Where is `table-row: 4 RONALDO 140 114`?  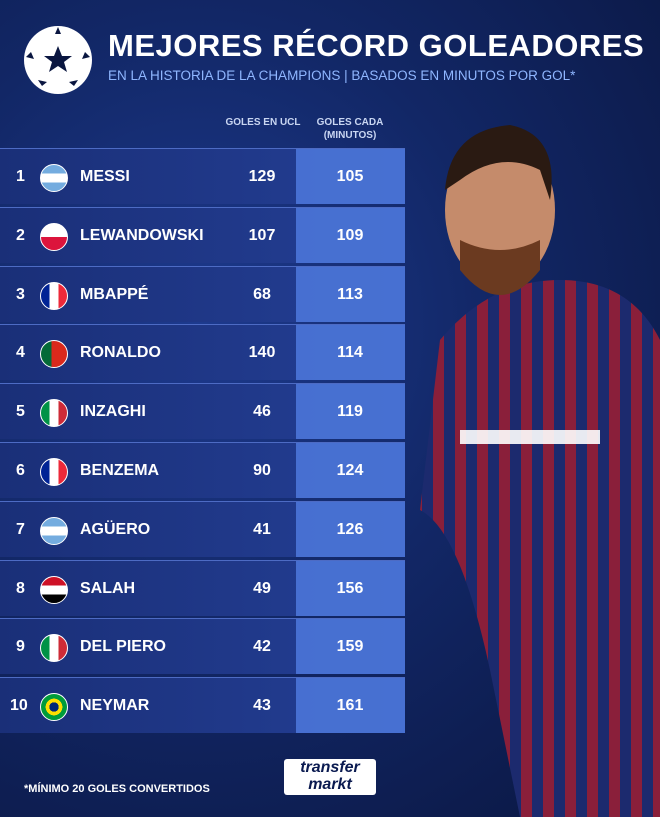 table-row: 4 RONALDO 140 114 is located at coordinates (202, 352).